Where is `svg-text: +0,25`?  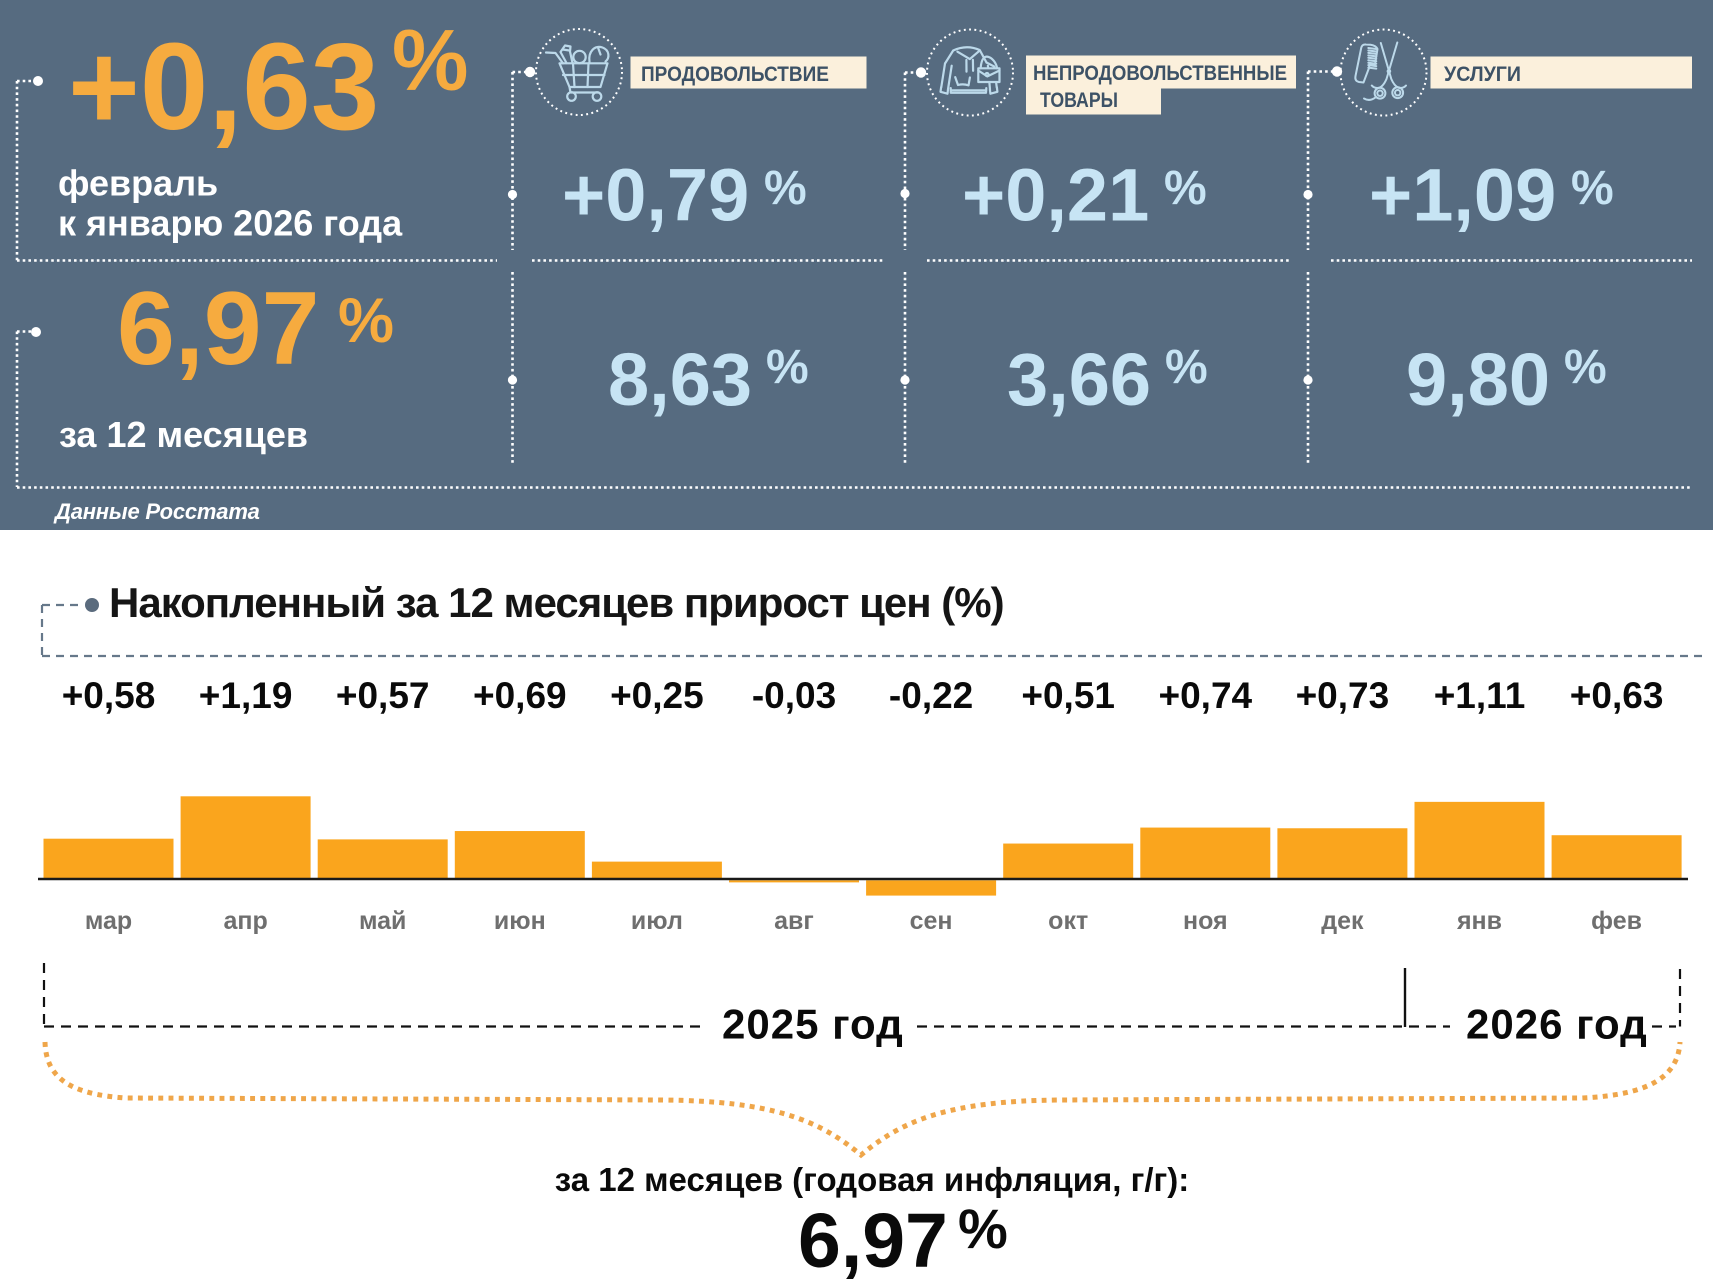
svg-text: +0,25 is located at coordinates (657, 695).